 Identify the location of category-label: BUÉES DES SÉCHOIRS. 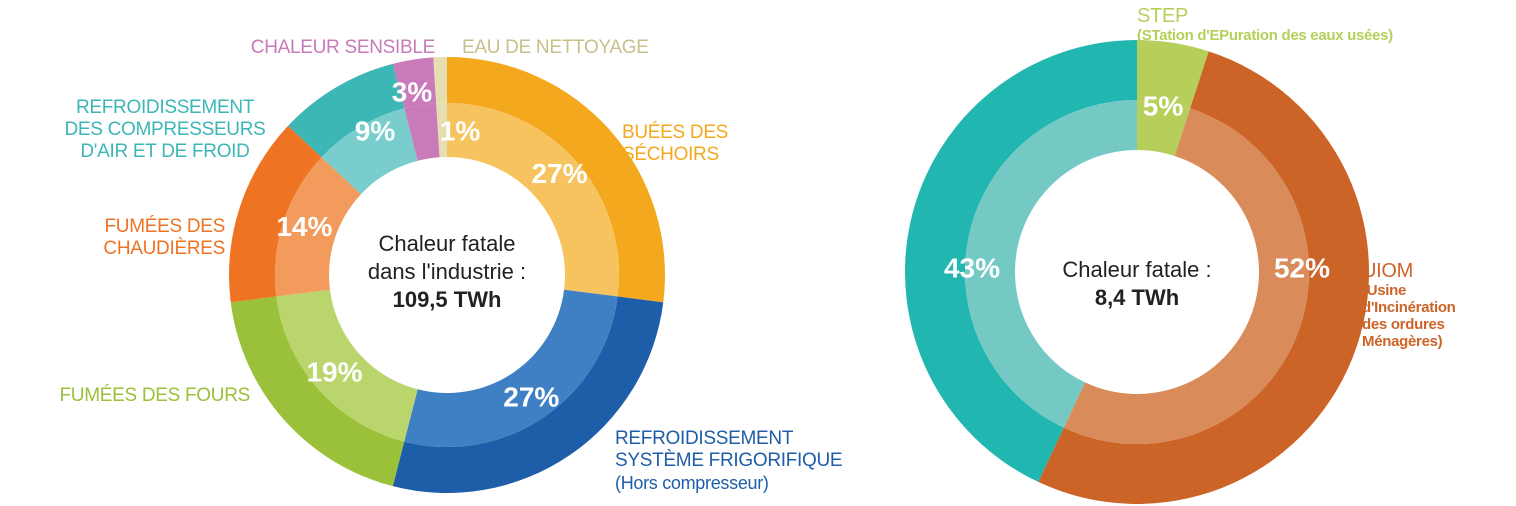
(675, 144).